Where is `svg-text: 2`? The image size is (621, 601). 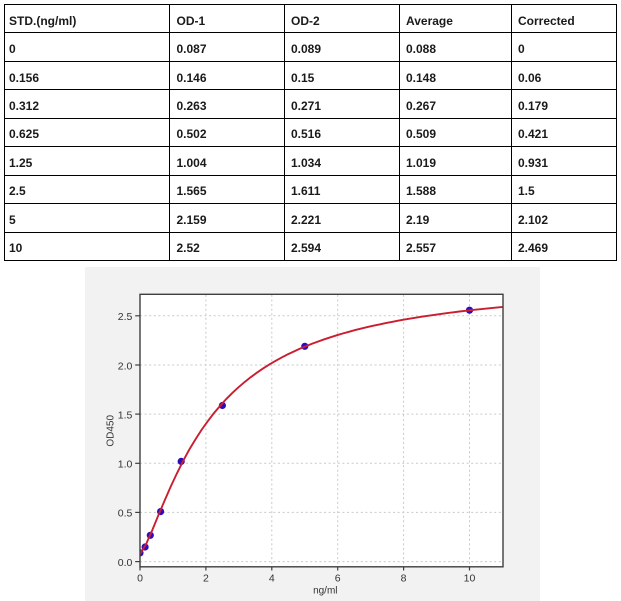 svg-text: 2 is located at coordinates (206, 578).